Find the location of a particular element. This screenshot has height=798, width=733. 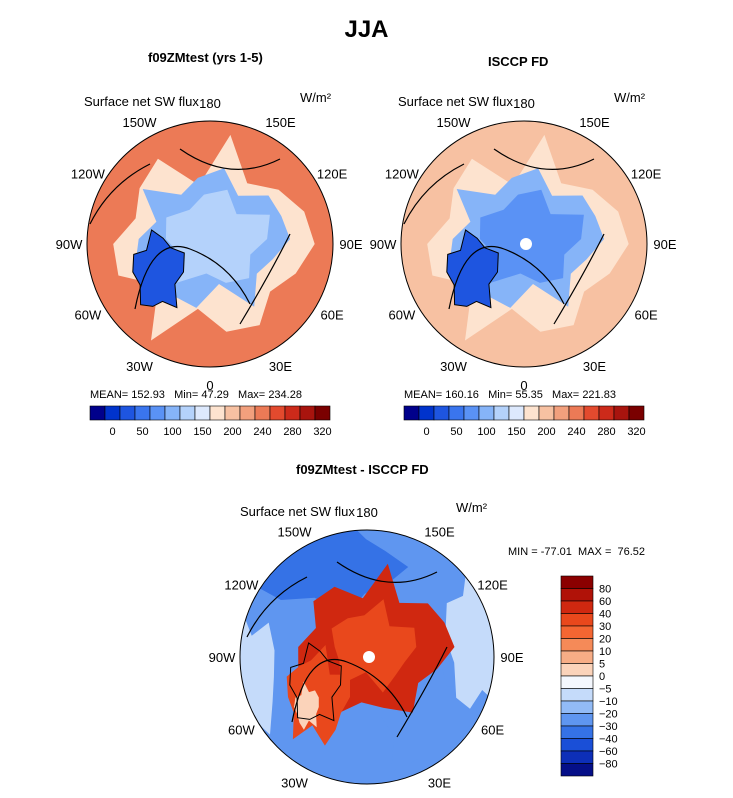

panel2-lon-label: 30E is located at coordinates (594, 366).